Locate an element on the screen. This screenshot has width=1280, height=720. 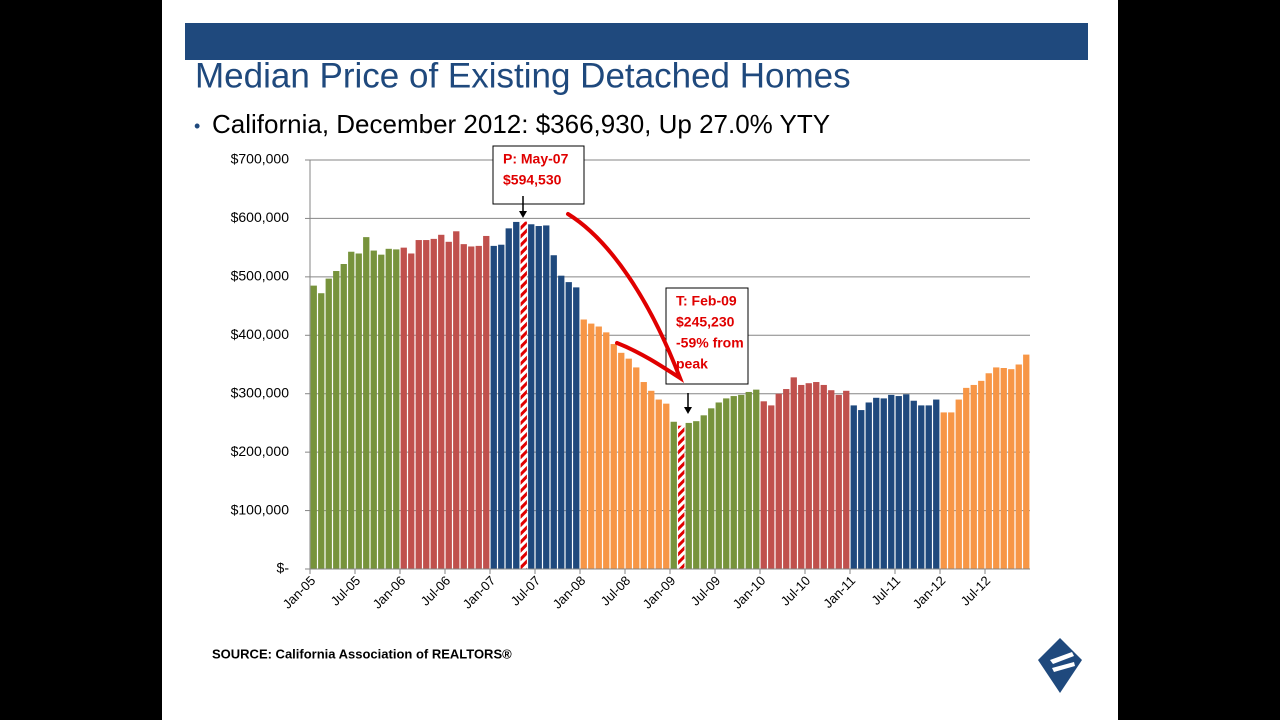
logo-diamond is located at coordinates (1060, 665).